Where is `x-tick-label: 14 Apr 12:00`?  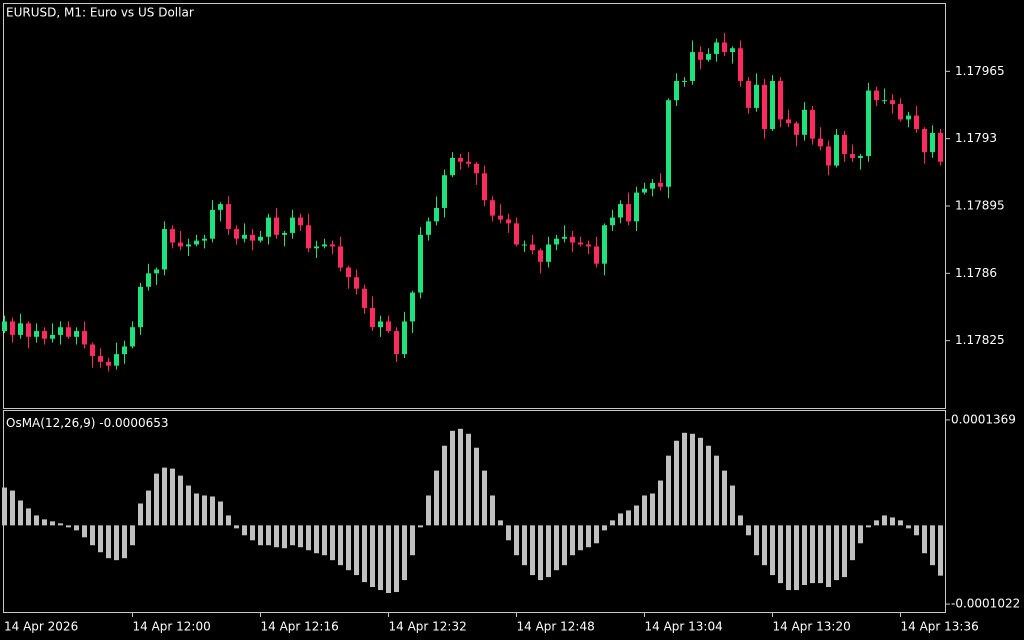
x-tick-label: 14 Apr 12:00 is located at coordinates (172, 627).